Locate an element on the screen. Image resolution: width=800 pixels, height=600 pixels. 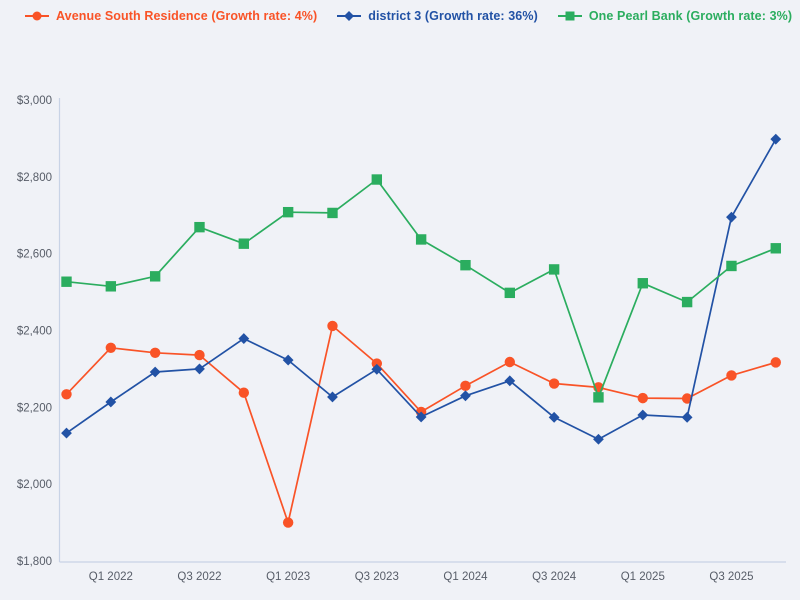
x-tick-label: Q1 2025 is located at coordinates (643, 577).